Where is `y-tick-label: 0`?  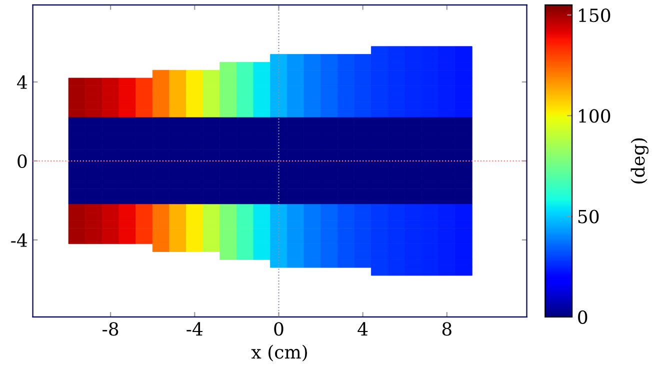
y-tick-label: 0 is located at coordinates (22, 161).